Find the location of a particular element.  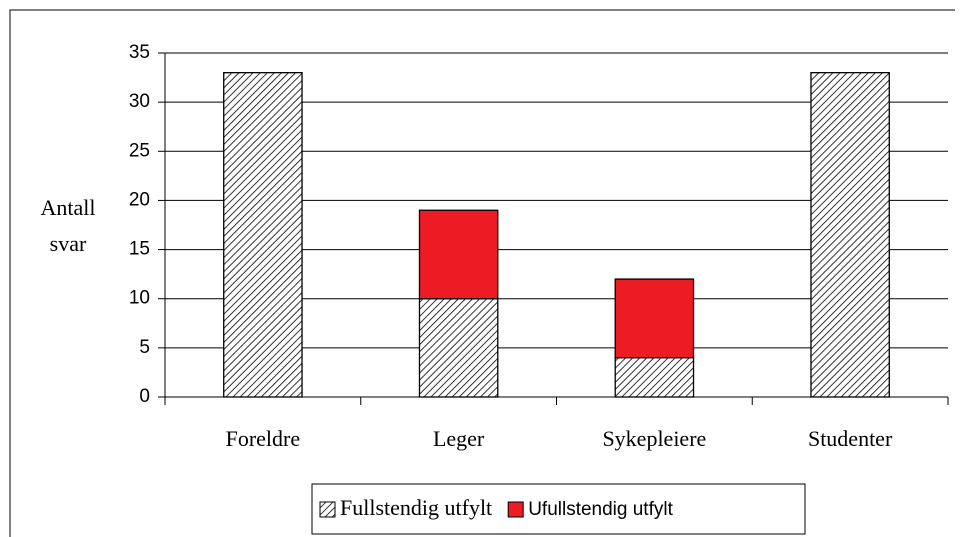

legend-box is located at coordinates (558, 509).